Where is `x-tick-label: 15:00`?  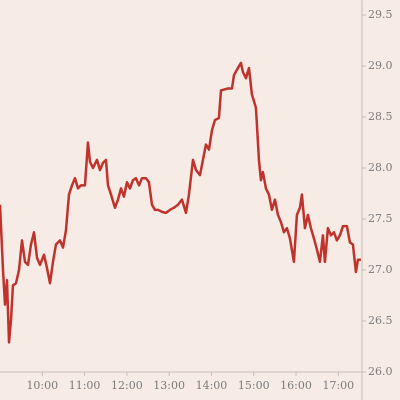
x-tick-label: 15:00 is located at coordinates (254, 385).